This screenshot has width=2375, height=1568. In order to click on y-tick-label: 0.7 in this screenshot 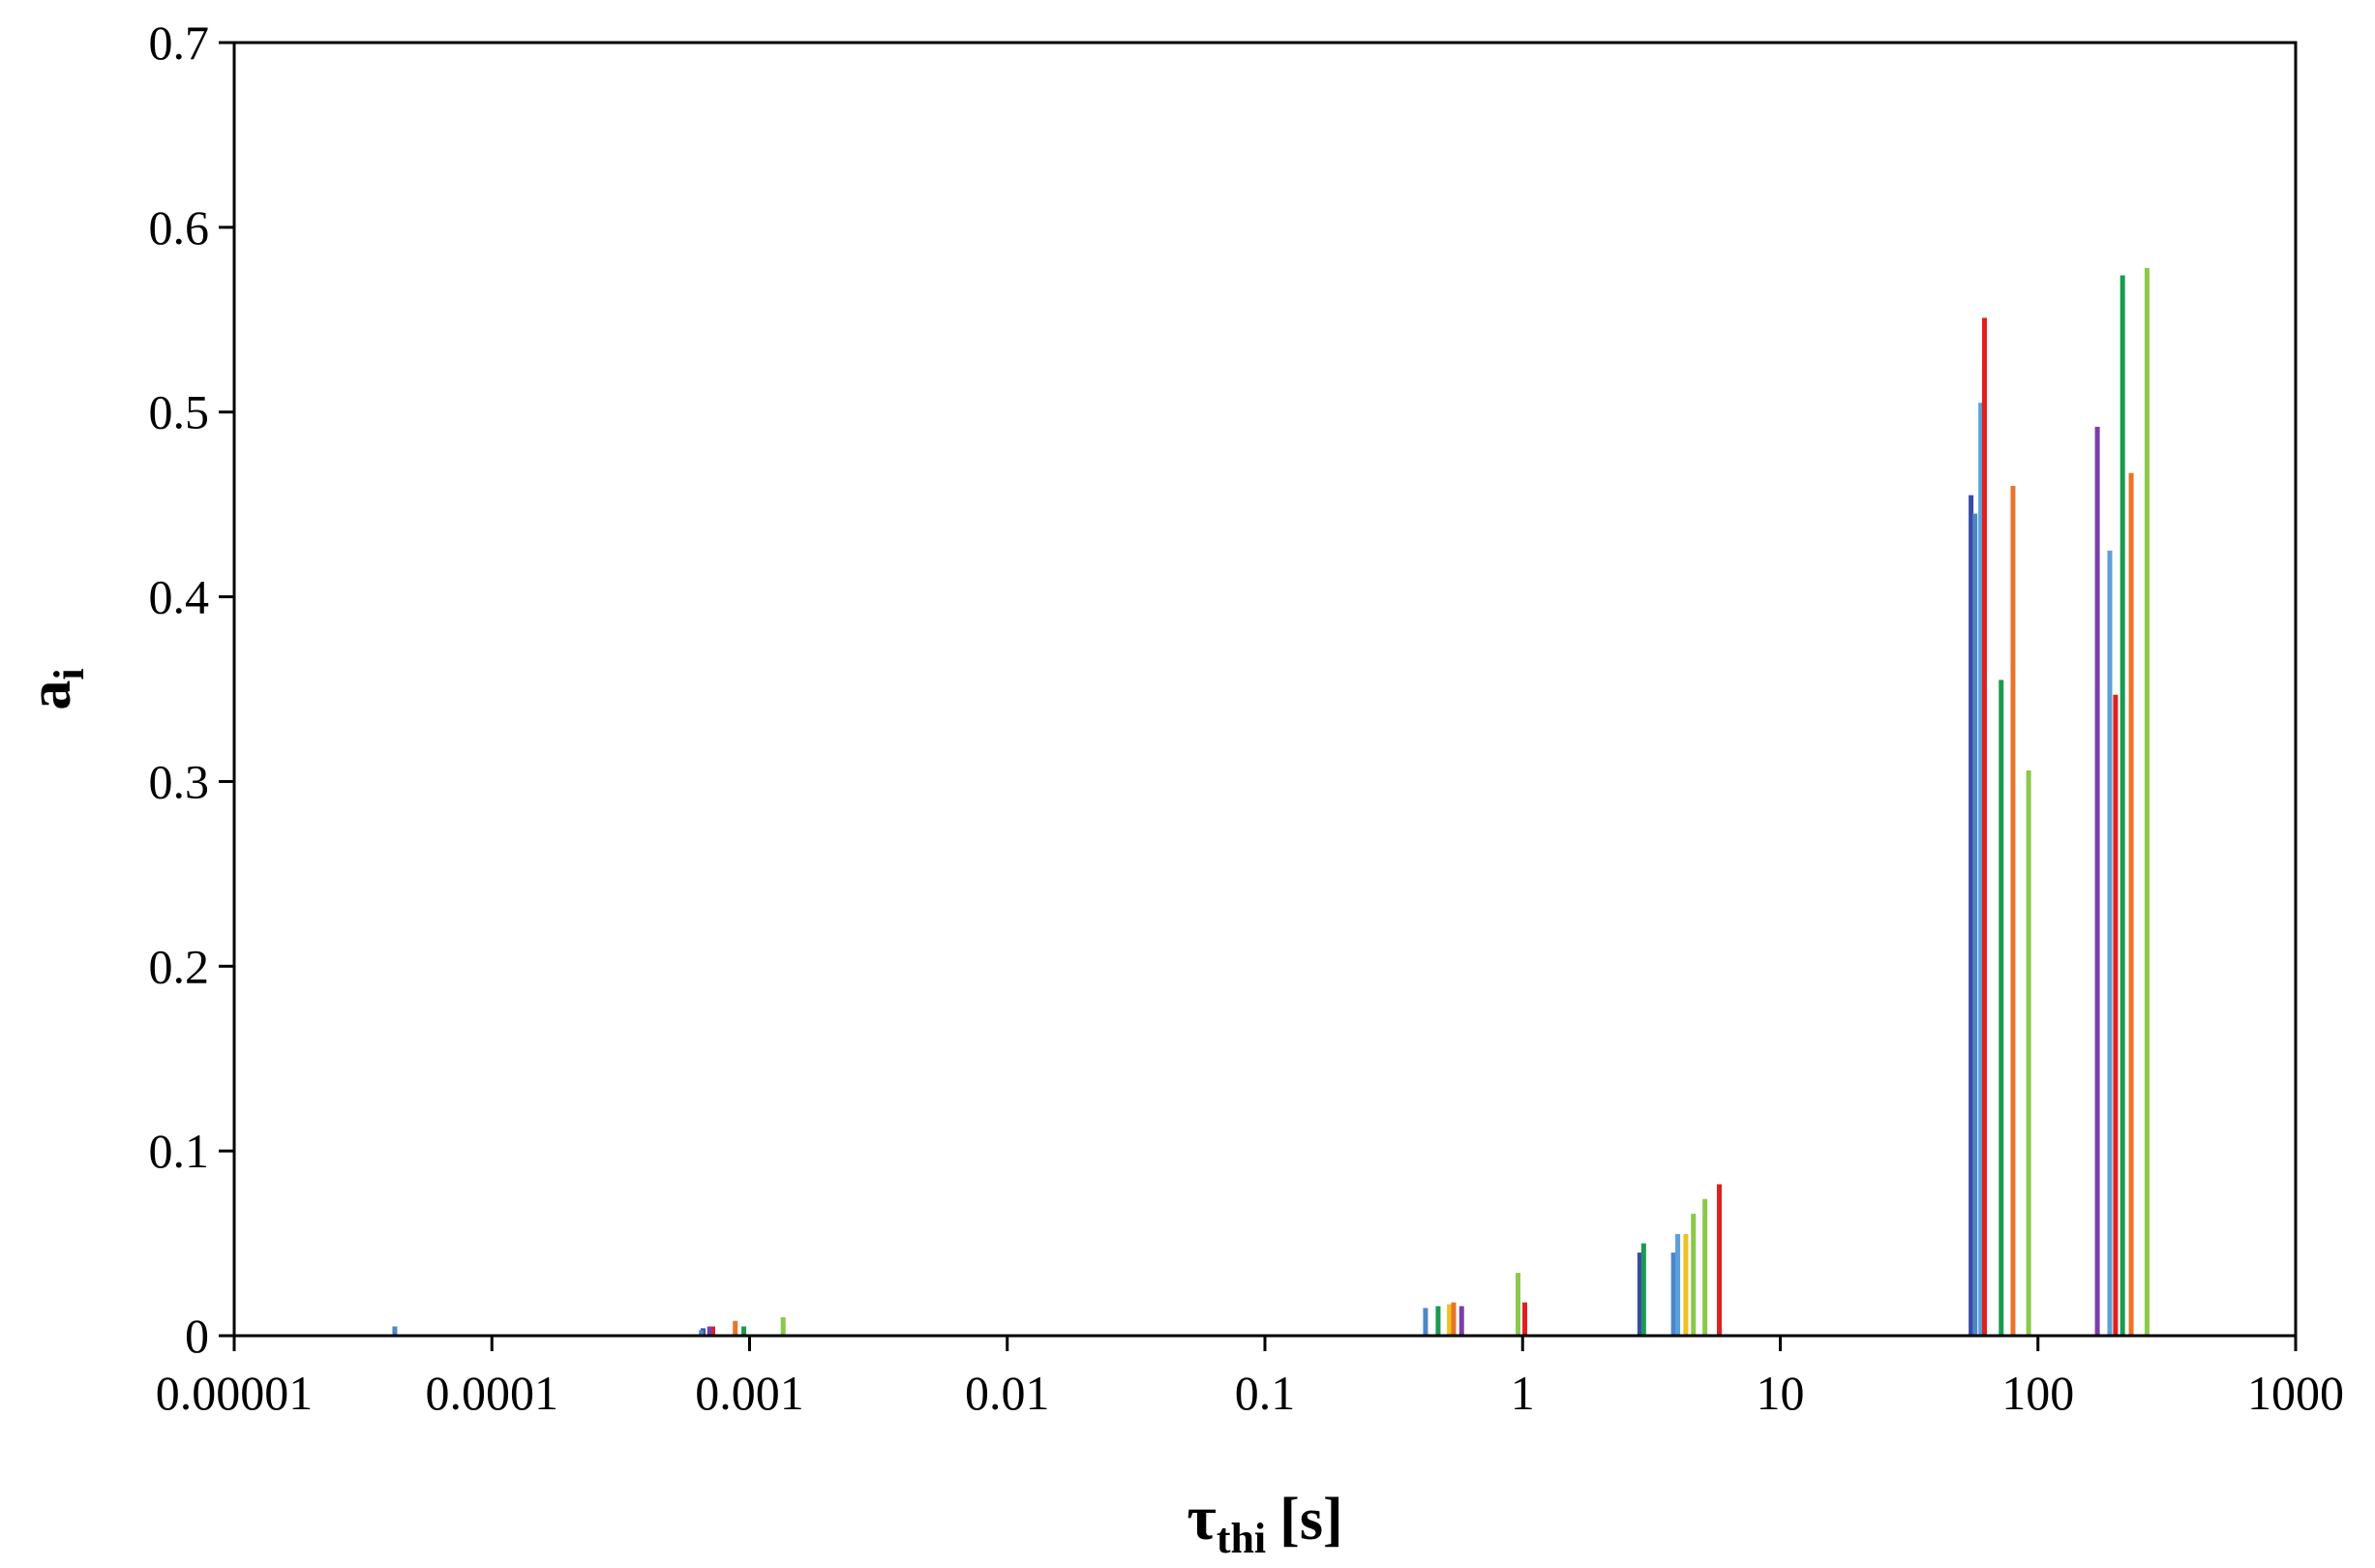, I will do `click(180, 42)`.